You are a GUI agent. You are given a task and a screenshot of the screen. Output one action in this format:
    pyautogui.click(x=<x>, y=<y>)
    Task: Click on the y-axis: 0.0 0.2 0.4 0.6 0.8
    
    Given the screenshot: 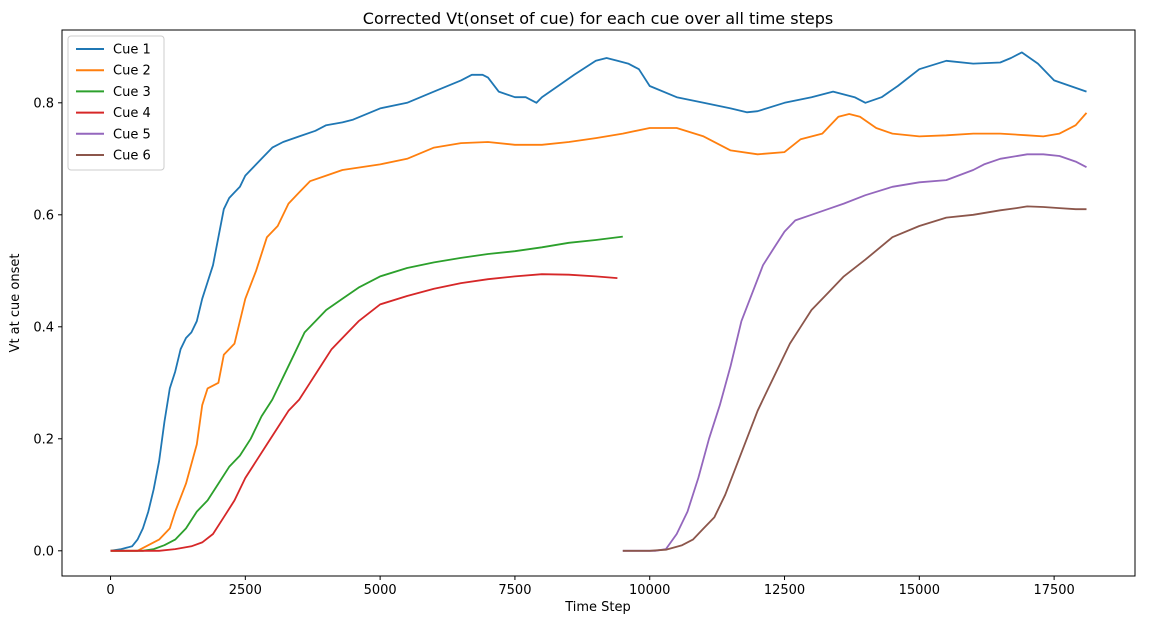 What is the action you would take?
    pyautogui.click(x=47, y=327)
    